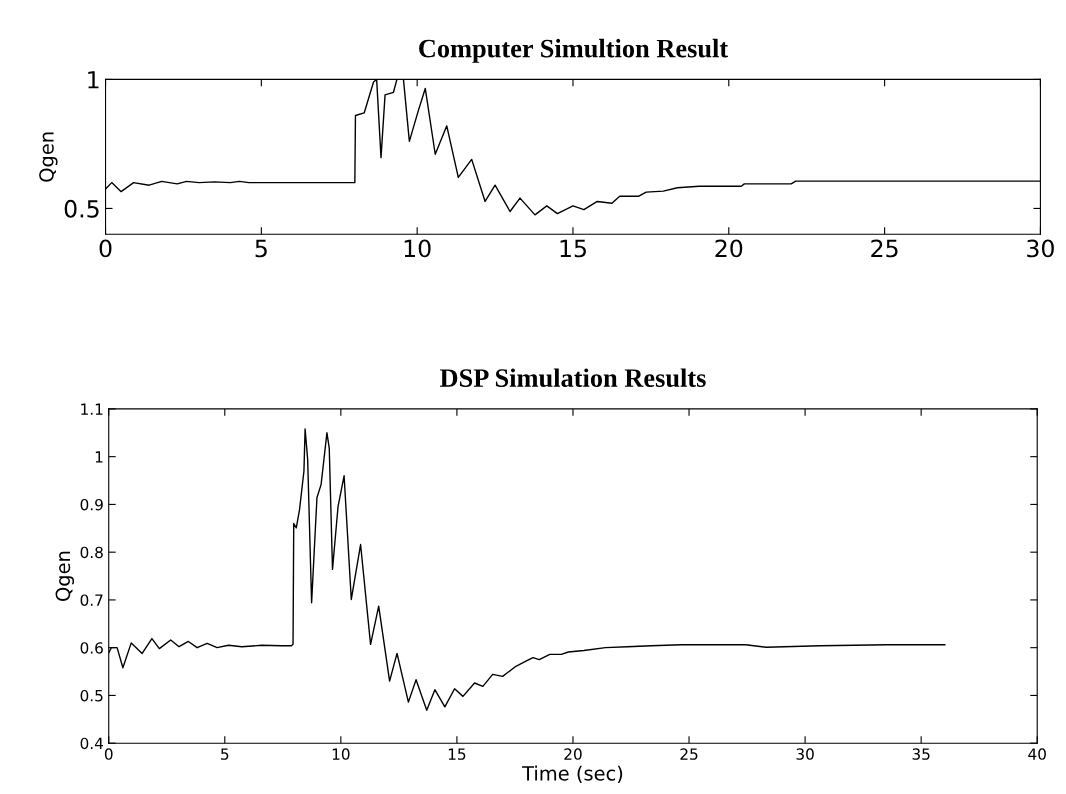 This screenshot has height=794, width=1066. What do you see at coordinates (92, 409) in the screenshot?
I see `y-tick-label: 1.1` at bounding box center [92, 409].